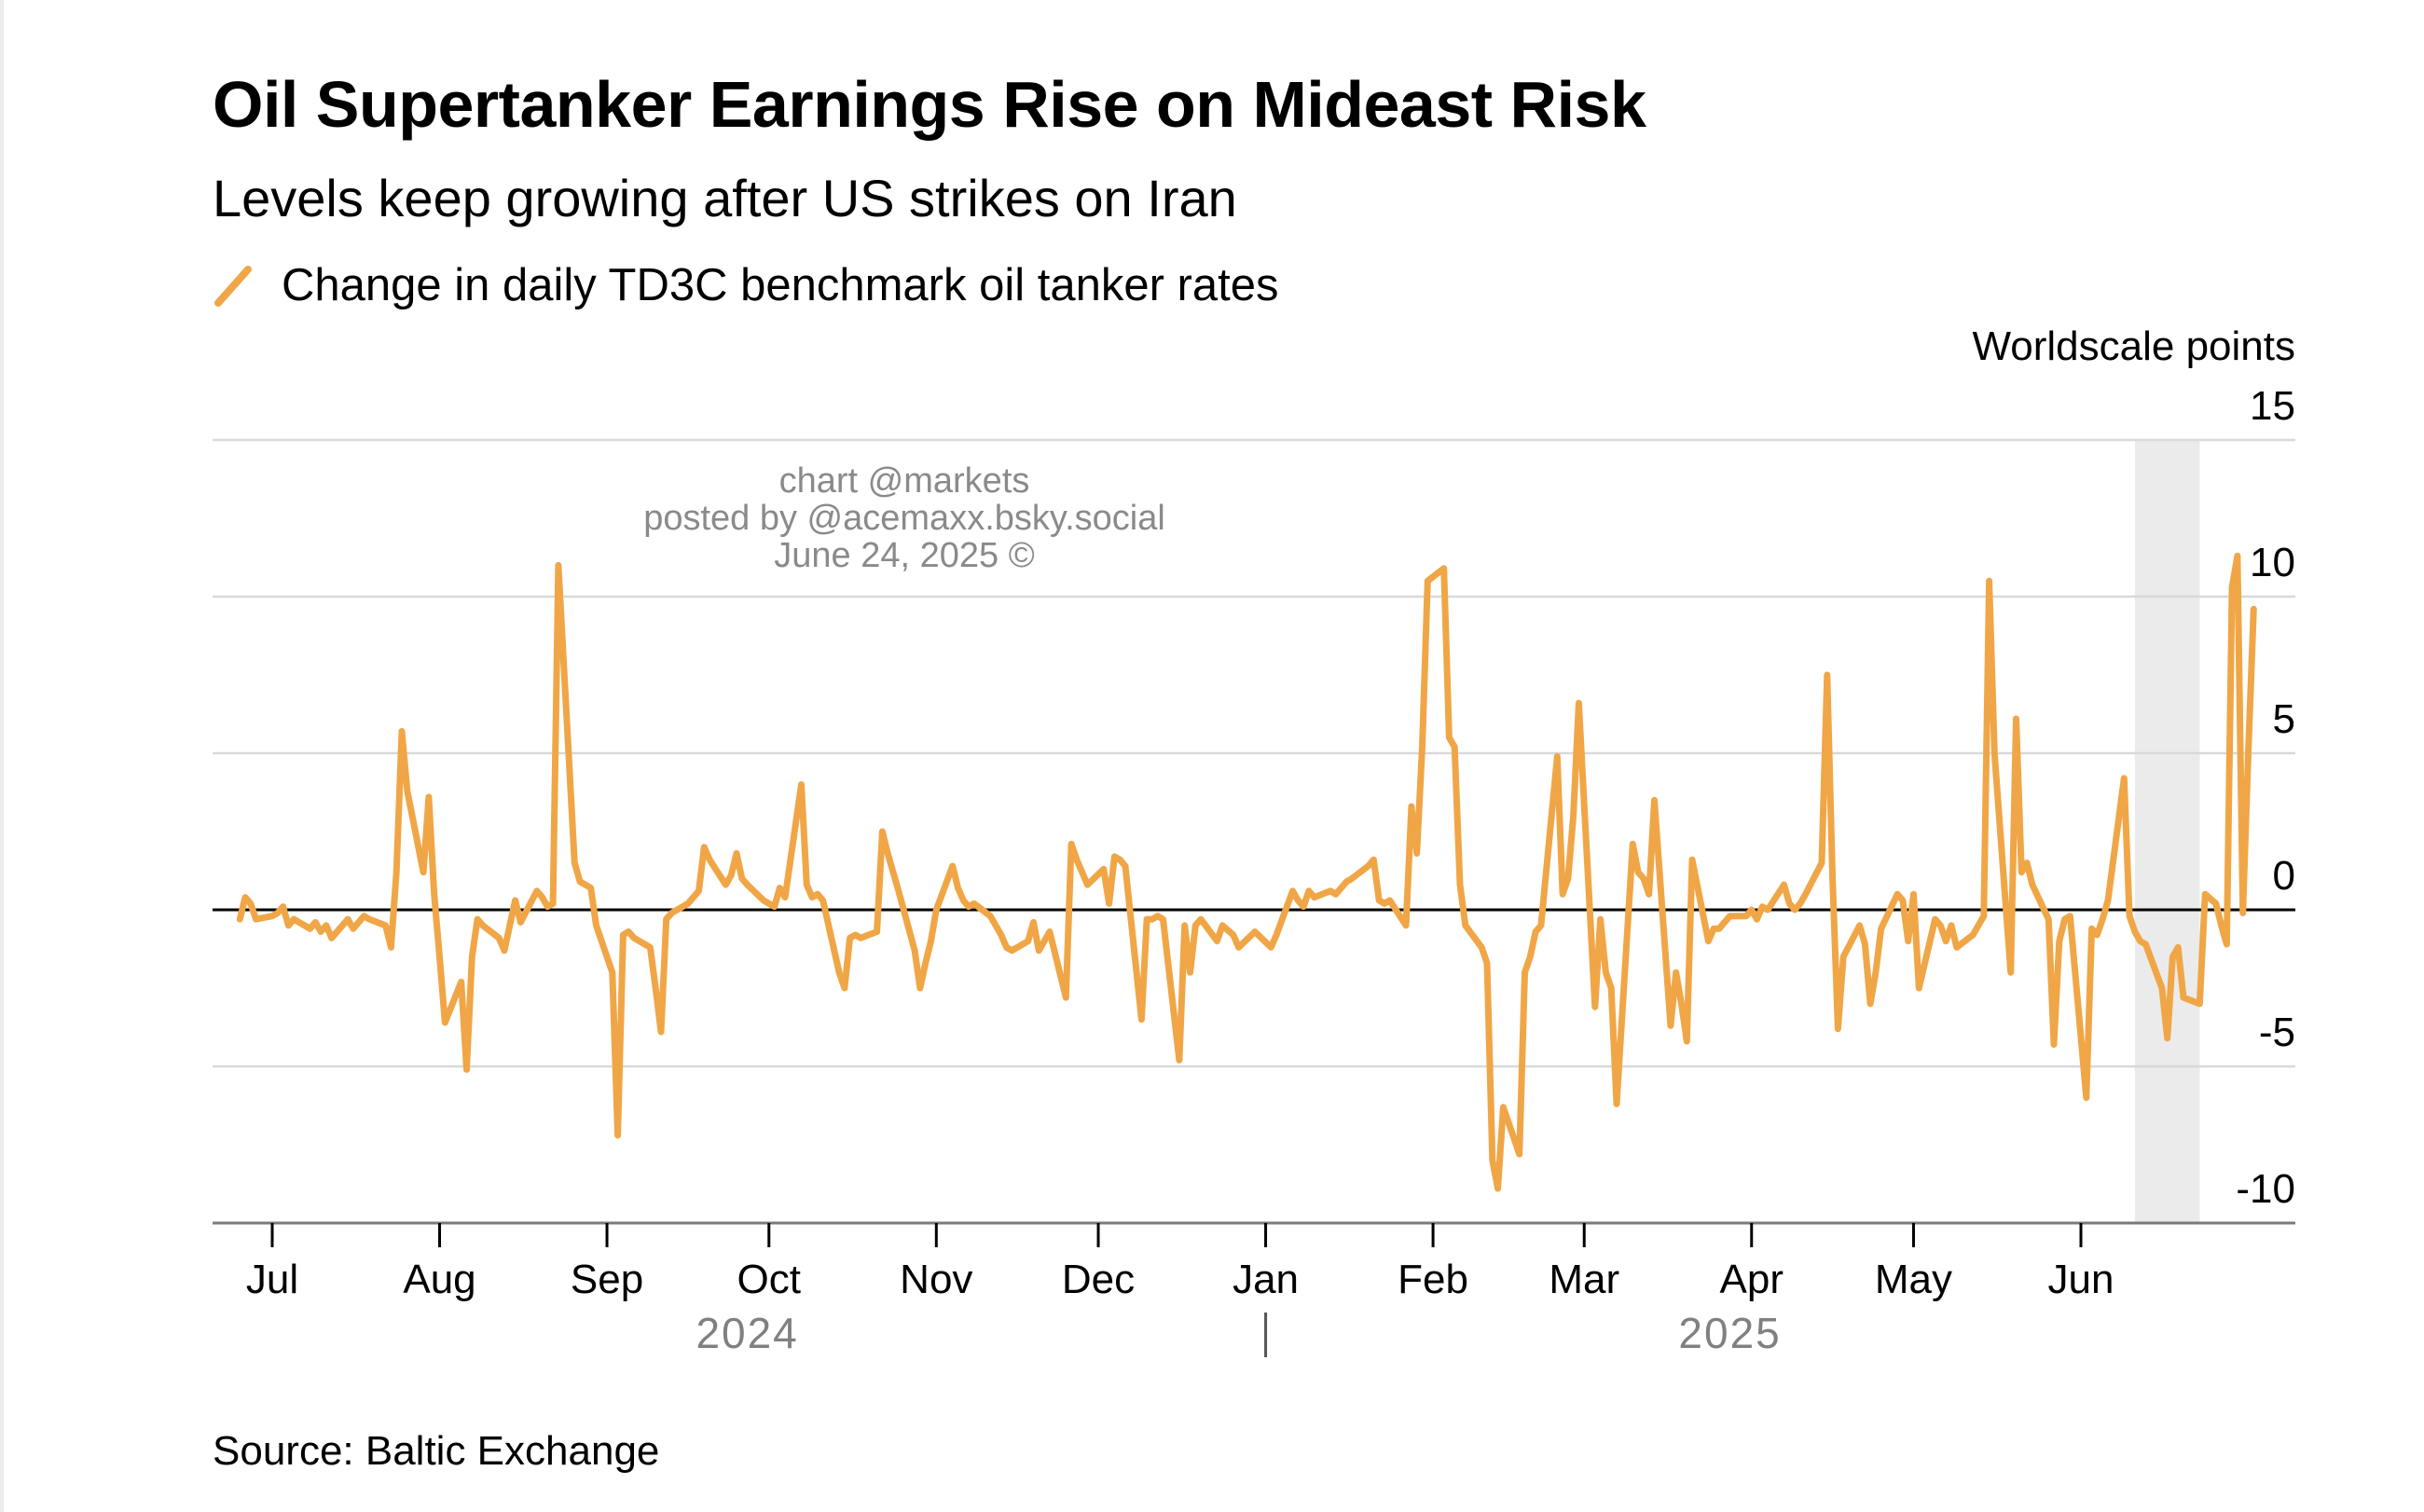 Image resolution: width=2424 pixels, height=1512 pixels. I want to click on x-tick-label: Aug, so click(439, 1280).